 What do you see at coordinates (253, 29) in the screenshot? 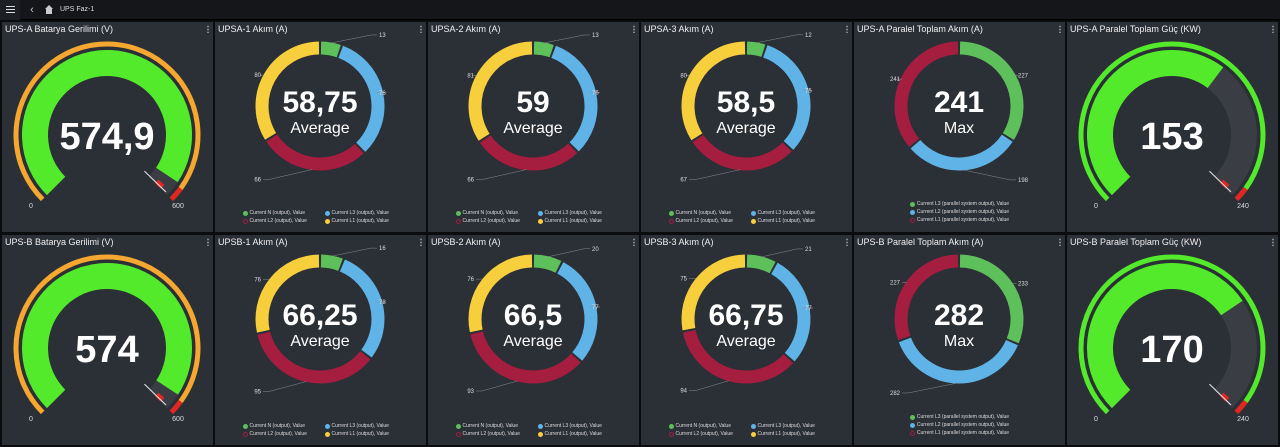
I see `panel-title: UPSA-1 Akım (A)` at bounding box center [253, 29].